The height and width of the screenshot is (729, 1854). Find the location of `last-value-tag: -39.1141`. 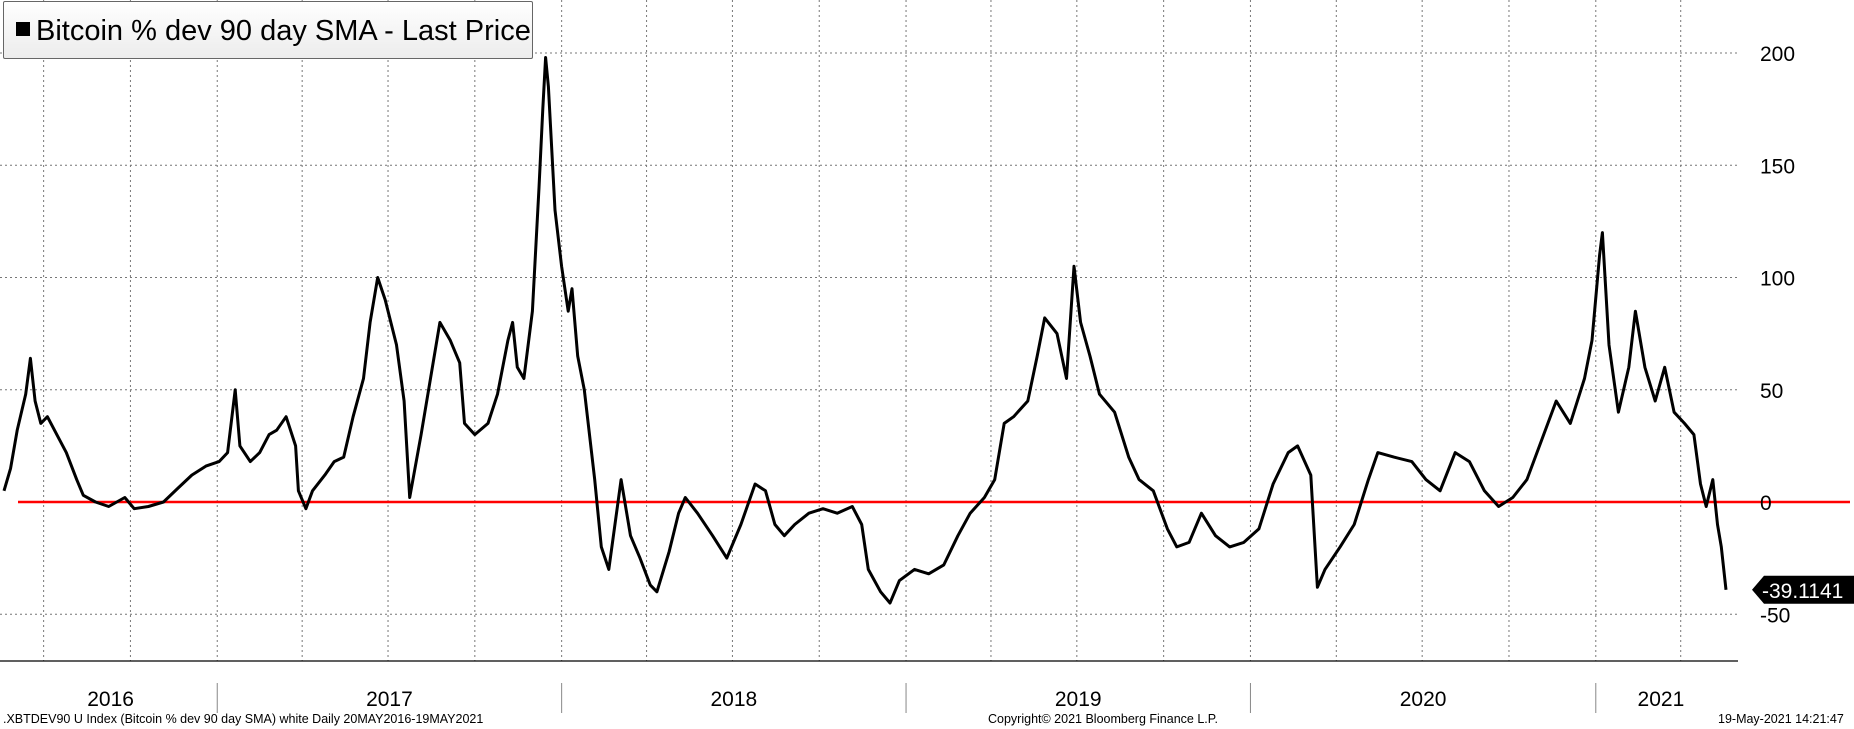

last-value-tag: -39.1141 is located at coordinates (1803, 589).